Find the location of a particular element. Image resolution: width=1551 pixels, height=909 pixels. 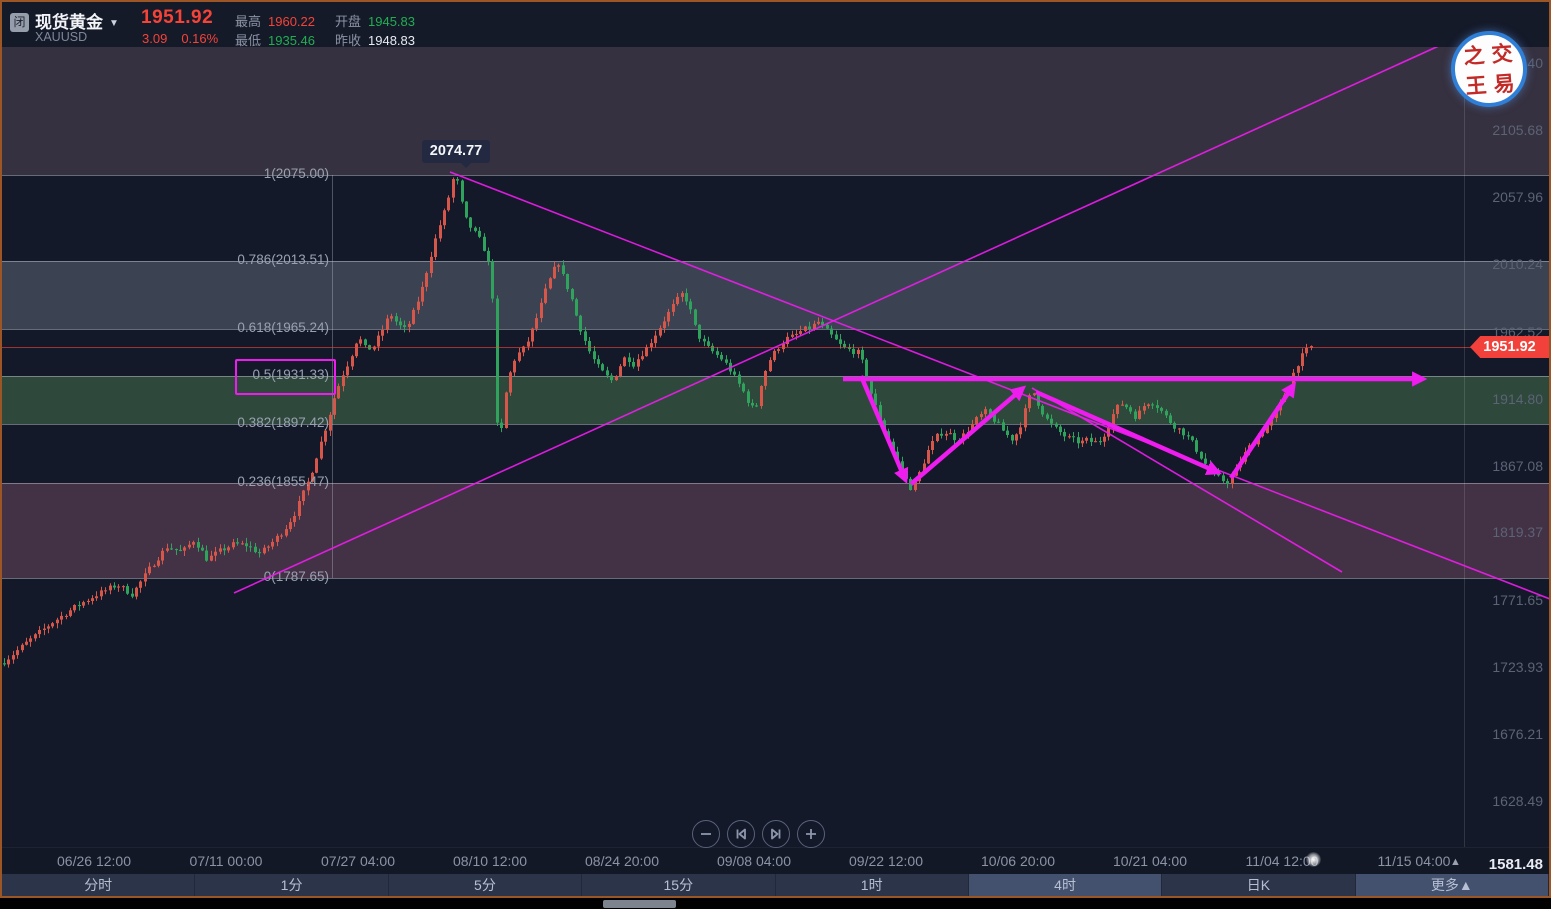

minus-icon is located at coordinates (706, 834).